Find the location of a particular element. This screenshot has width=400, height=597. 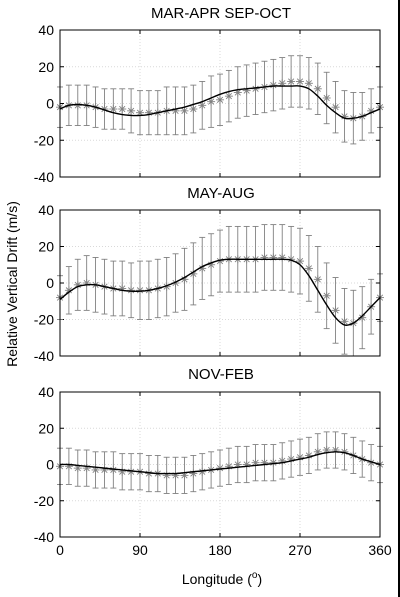

x-axis-label-degree: o is located at coordinates (255, 575).